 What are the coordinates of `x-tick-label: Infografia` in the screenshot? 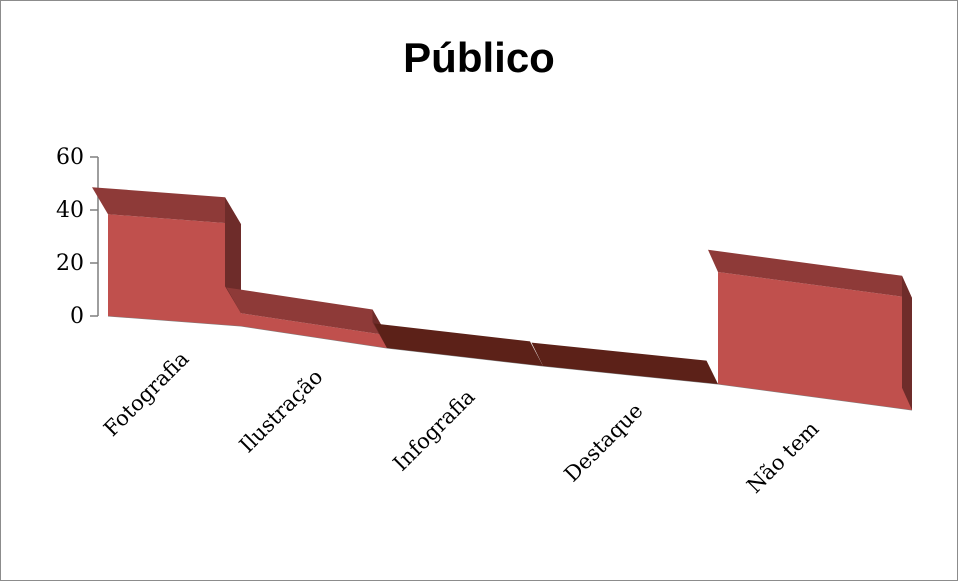 It's located at (433, 430).